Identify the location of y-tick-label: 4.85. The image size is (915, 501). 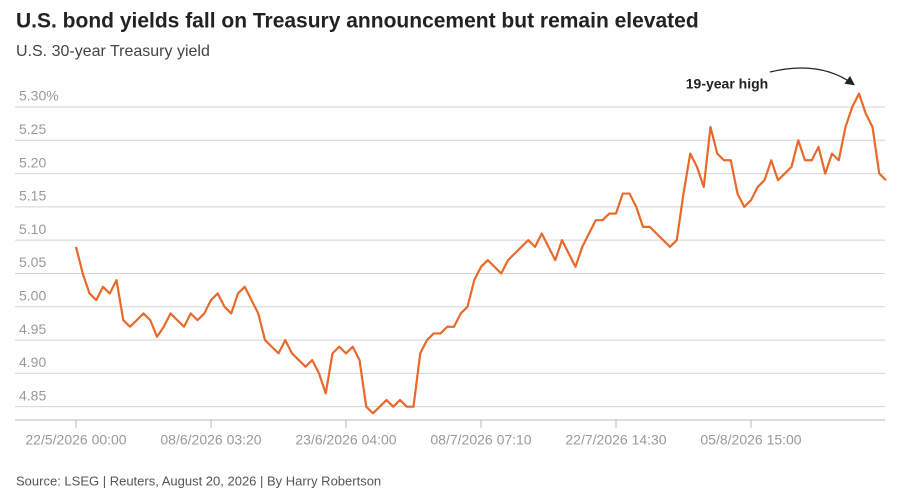
(32, 395).